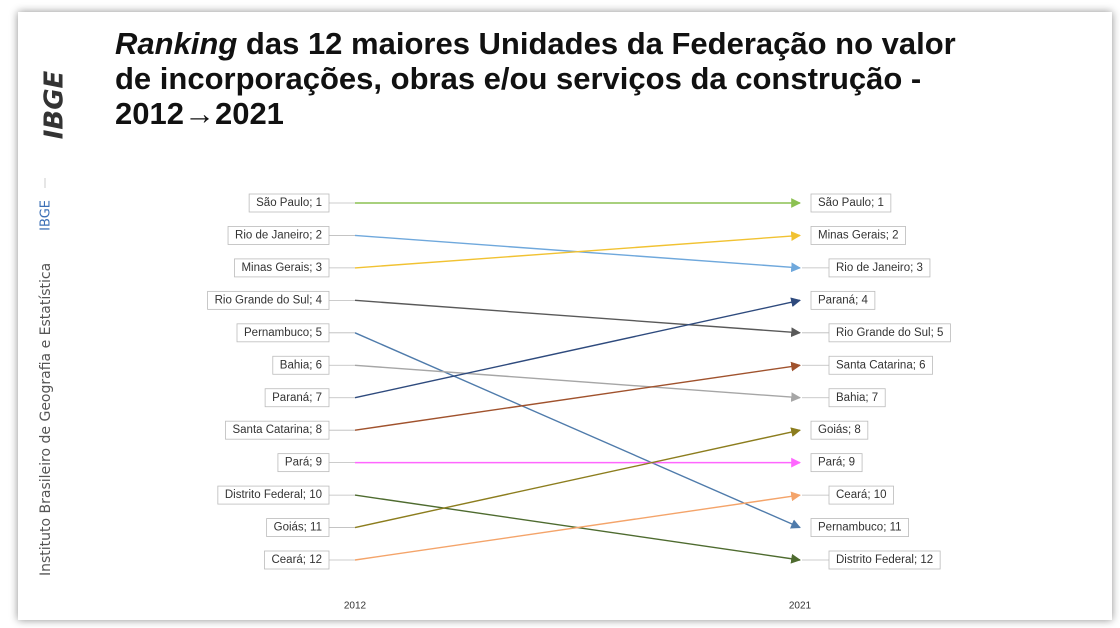 This screenshot has width=1120, height=628. What do you see at coordinates (277, 430) in the screenshot?
I see `label-2012: Santa Catarina; 8` at bounding box center [277, 430].